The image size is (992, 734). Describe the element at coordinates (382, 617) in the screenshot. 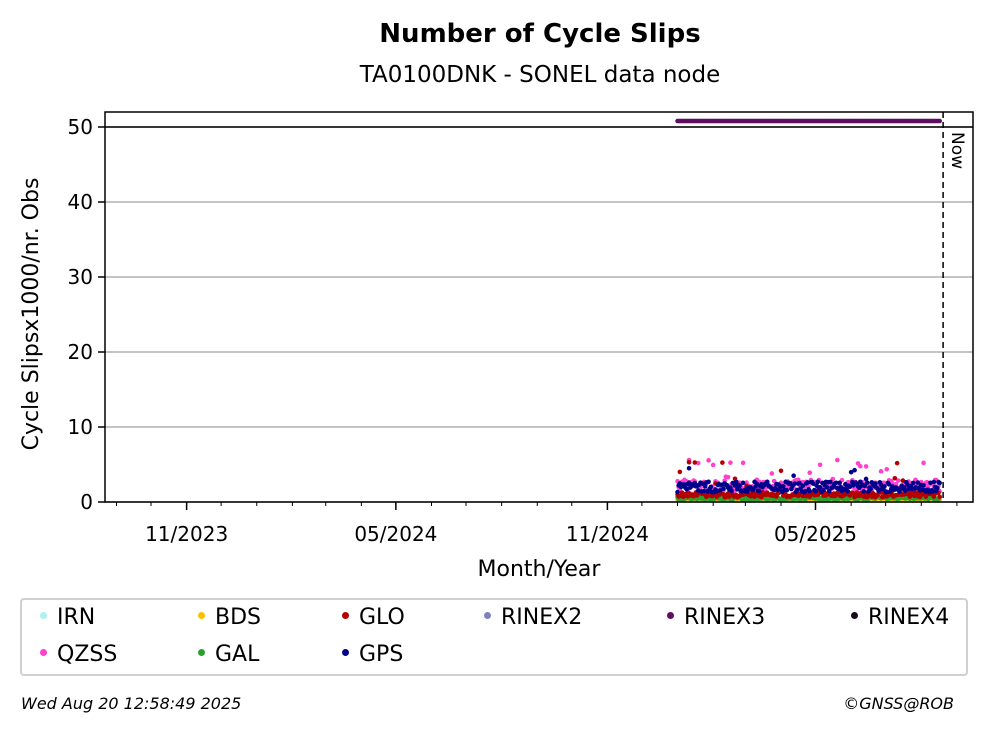

I see `legend-label: GLO` at that location.